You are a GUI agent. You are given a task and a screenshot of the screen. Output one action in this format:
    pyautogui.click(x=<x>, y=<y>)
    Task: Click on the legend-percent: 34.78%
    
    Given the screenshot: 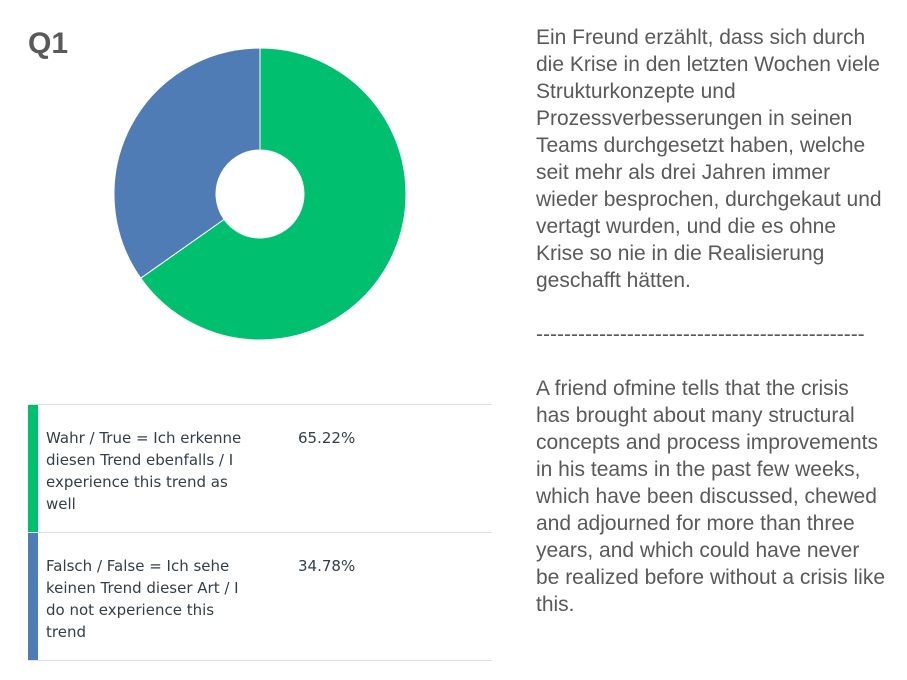 What is the action you would take?
    pyautogui.click(x=327, y=566)
    